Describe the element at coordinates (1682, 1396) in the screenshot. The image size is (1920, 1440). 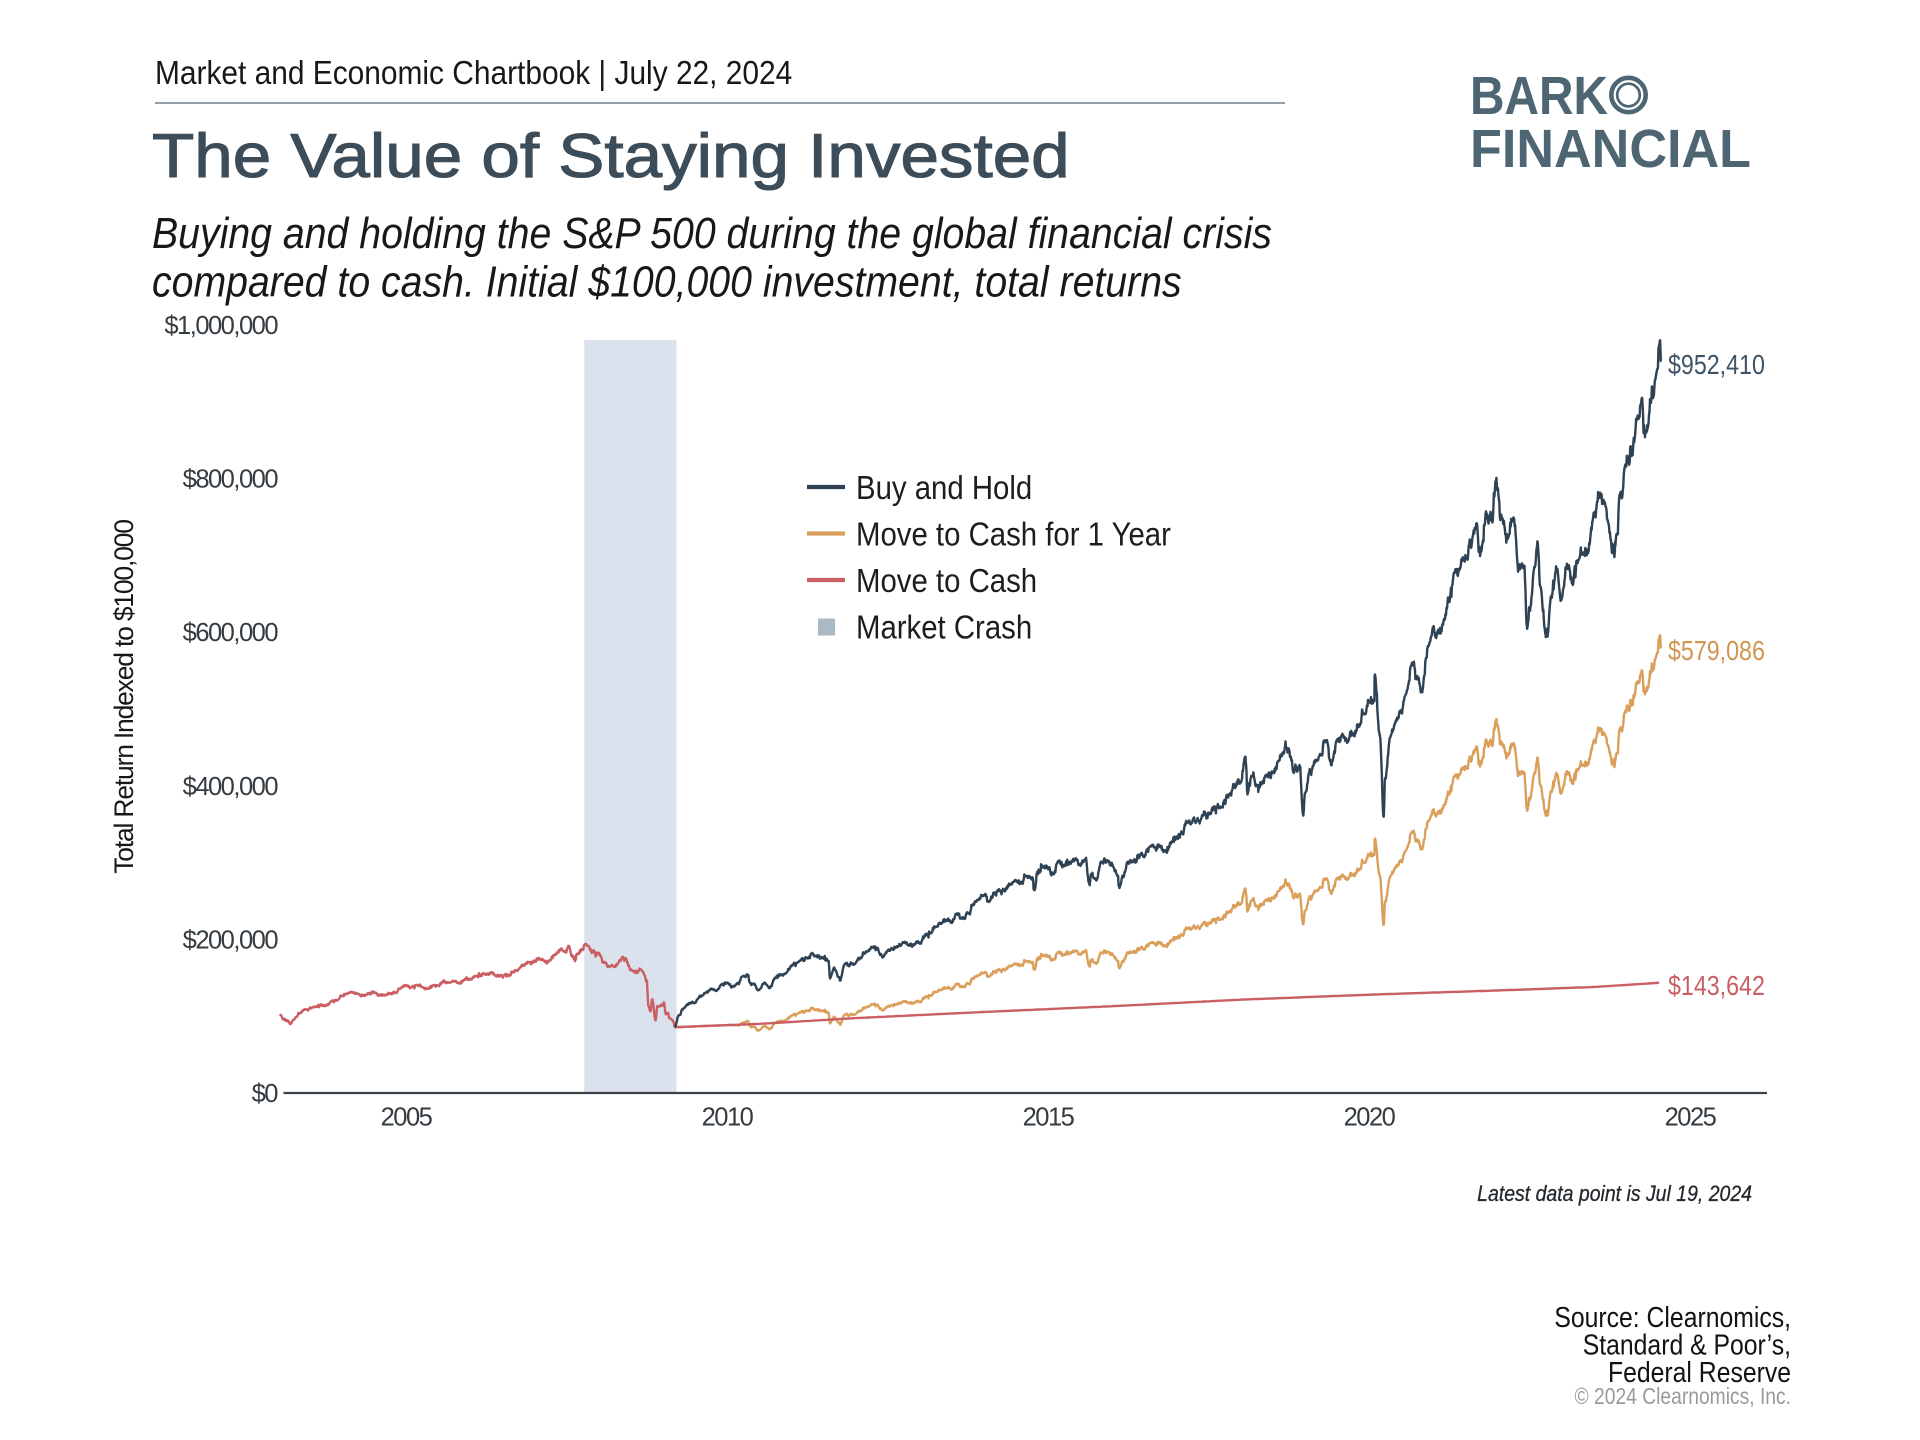
I see `svg-text: © 2024 Clearnomics, Inc.` at that location.